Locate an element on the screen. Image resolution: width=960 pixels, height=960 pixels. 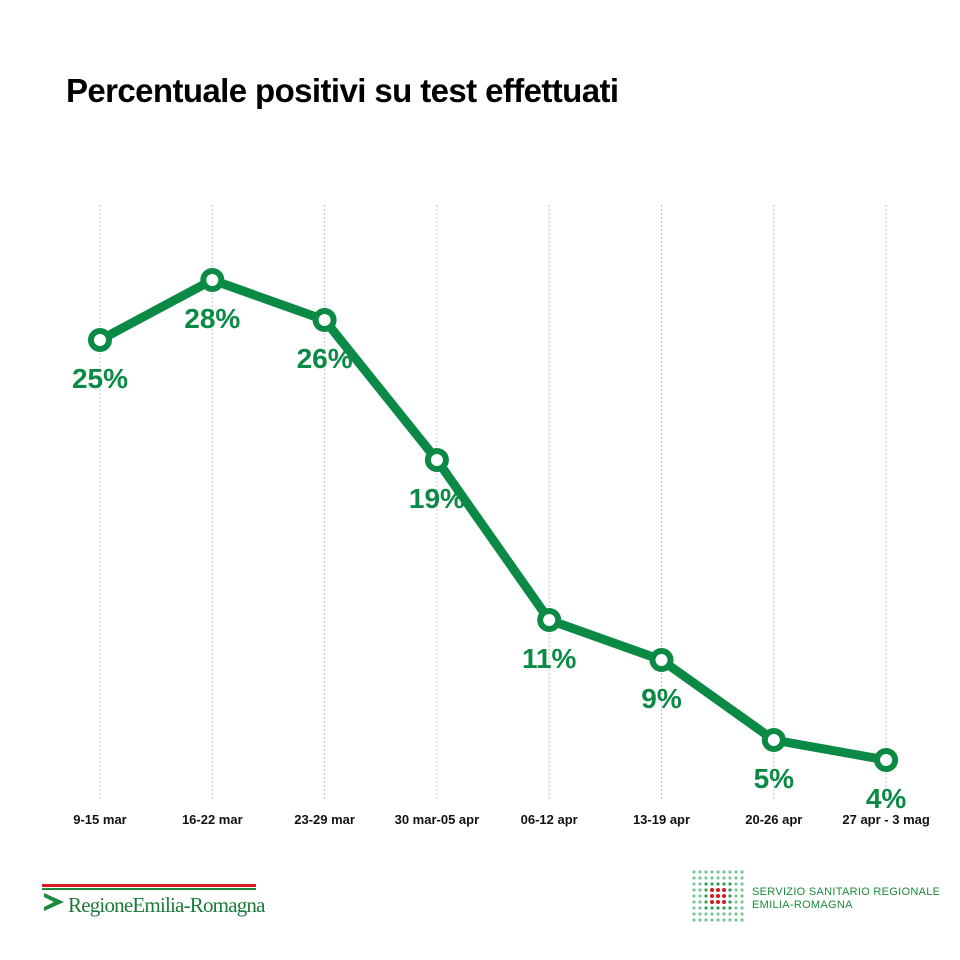
x-tick-label: 30 mar-05 apr is located at coordinates (437, 819).